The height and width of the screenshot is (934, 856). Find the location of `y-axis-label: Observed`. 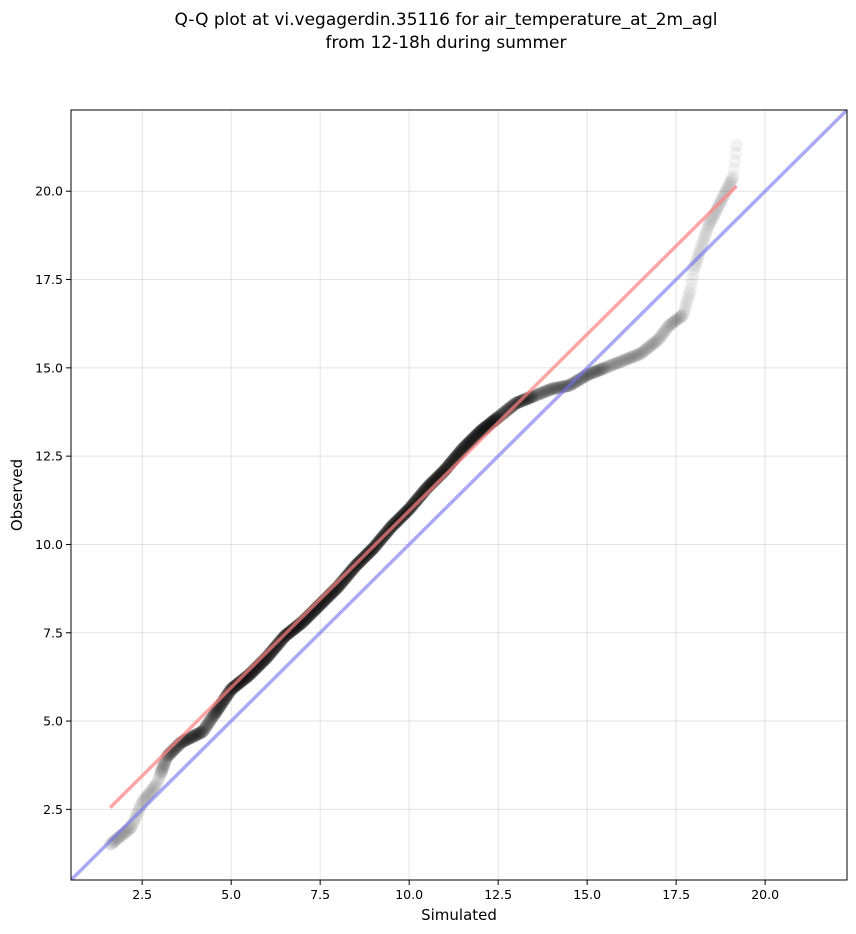

y-axis-label: Observed is located at coordinates (17, 495).